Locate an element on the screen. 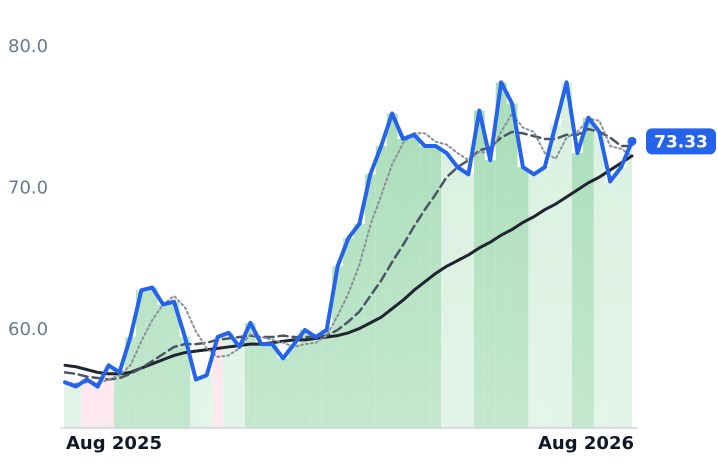 The height and width of the screenshot is (464, 718). last-point is located at coordinates (632, 141).